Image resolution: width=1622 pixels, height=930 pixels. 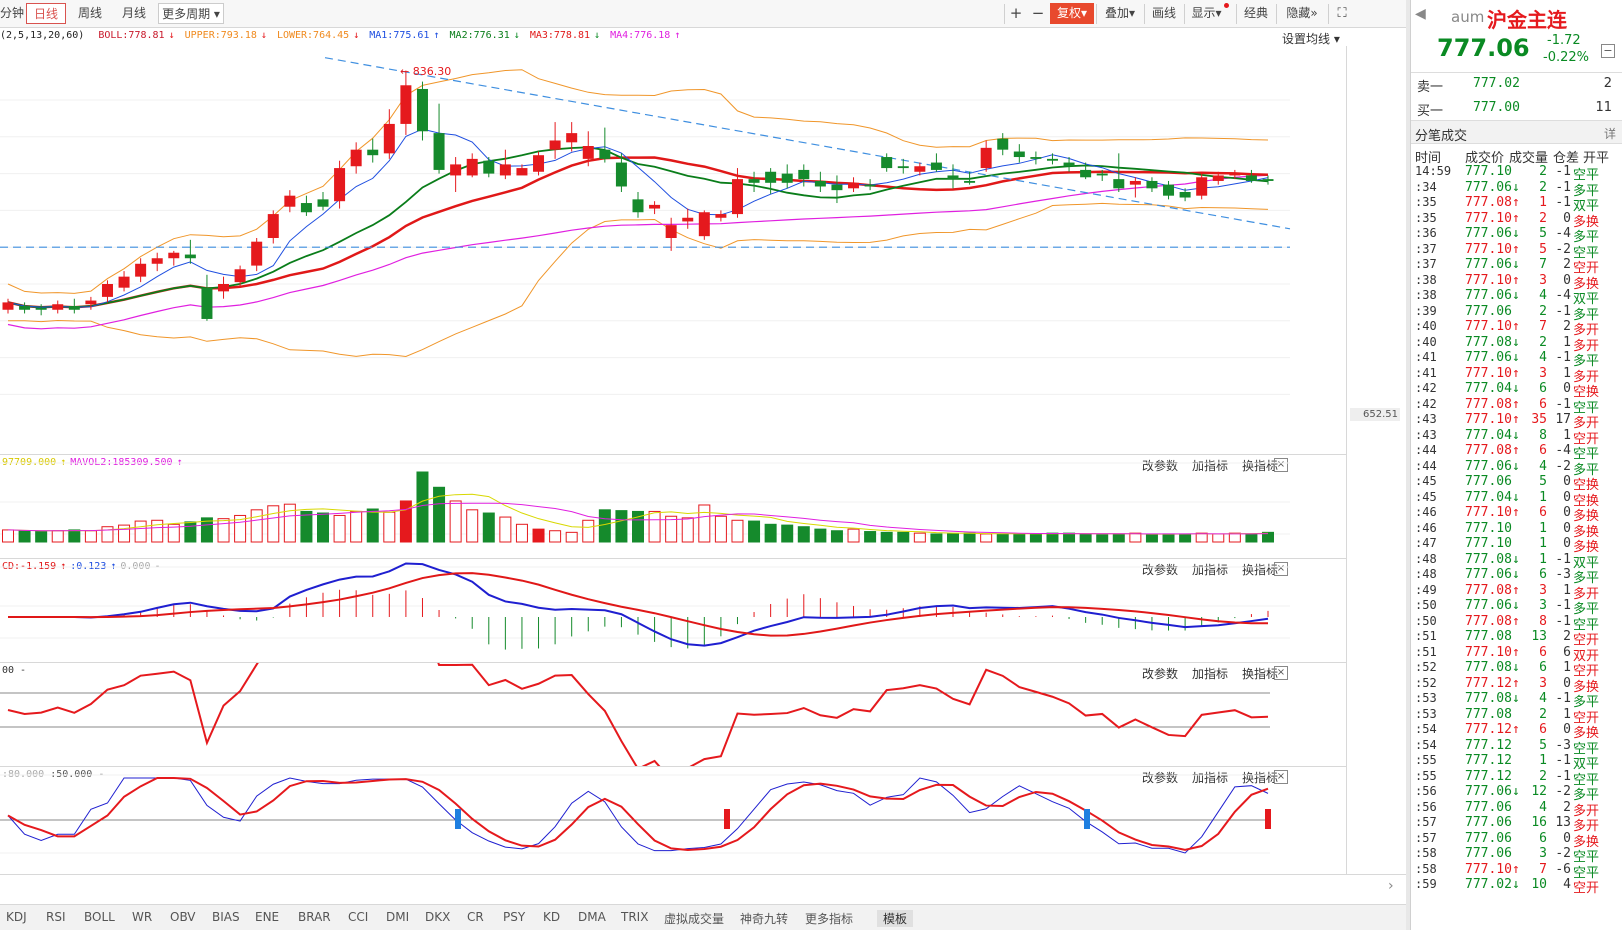 What do you see at coordinates (1420, 14) in the screenshot?
I see `prev-arrow-icon: ◀` at bounding box center [1420, 14].